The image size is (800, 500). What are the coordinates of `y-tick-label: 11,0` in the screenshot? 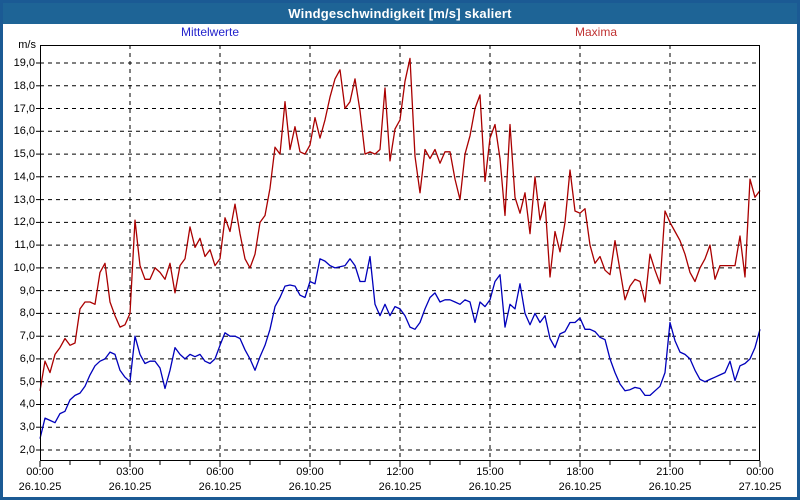 It's located at (24, 245).